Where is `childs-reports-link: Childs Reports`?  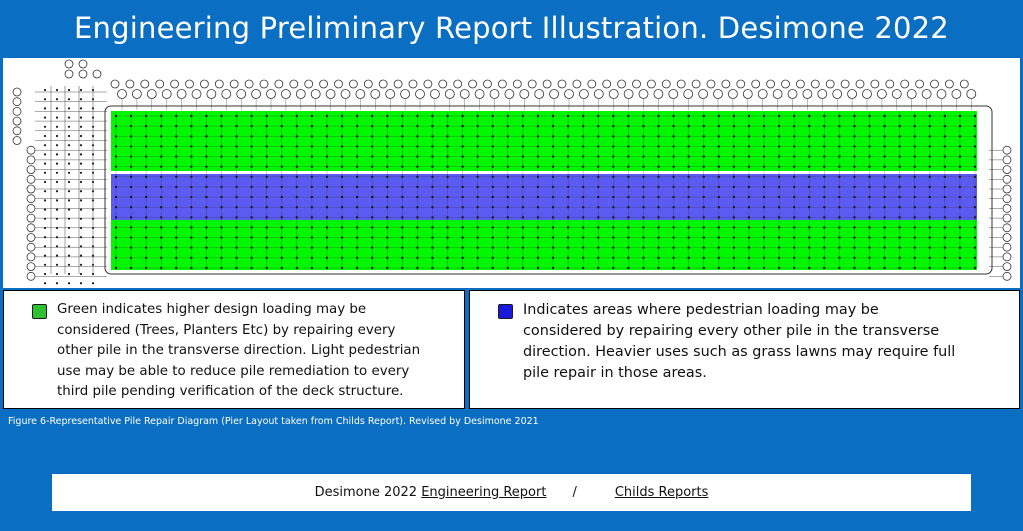
childs-reports-link: Childs Reports is located at coordinates (661, 492).